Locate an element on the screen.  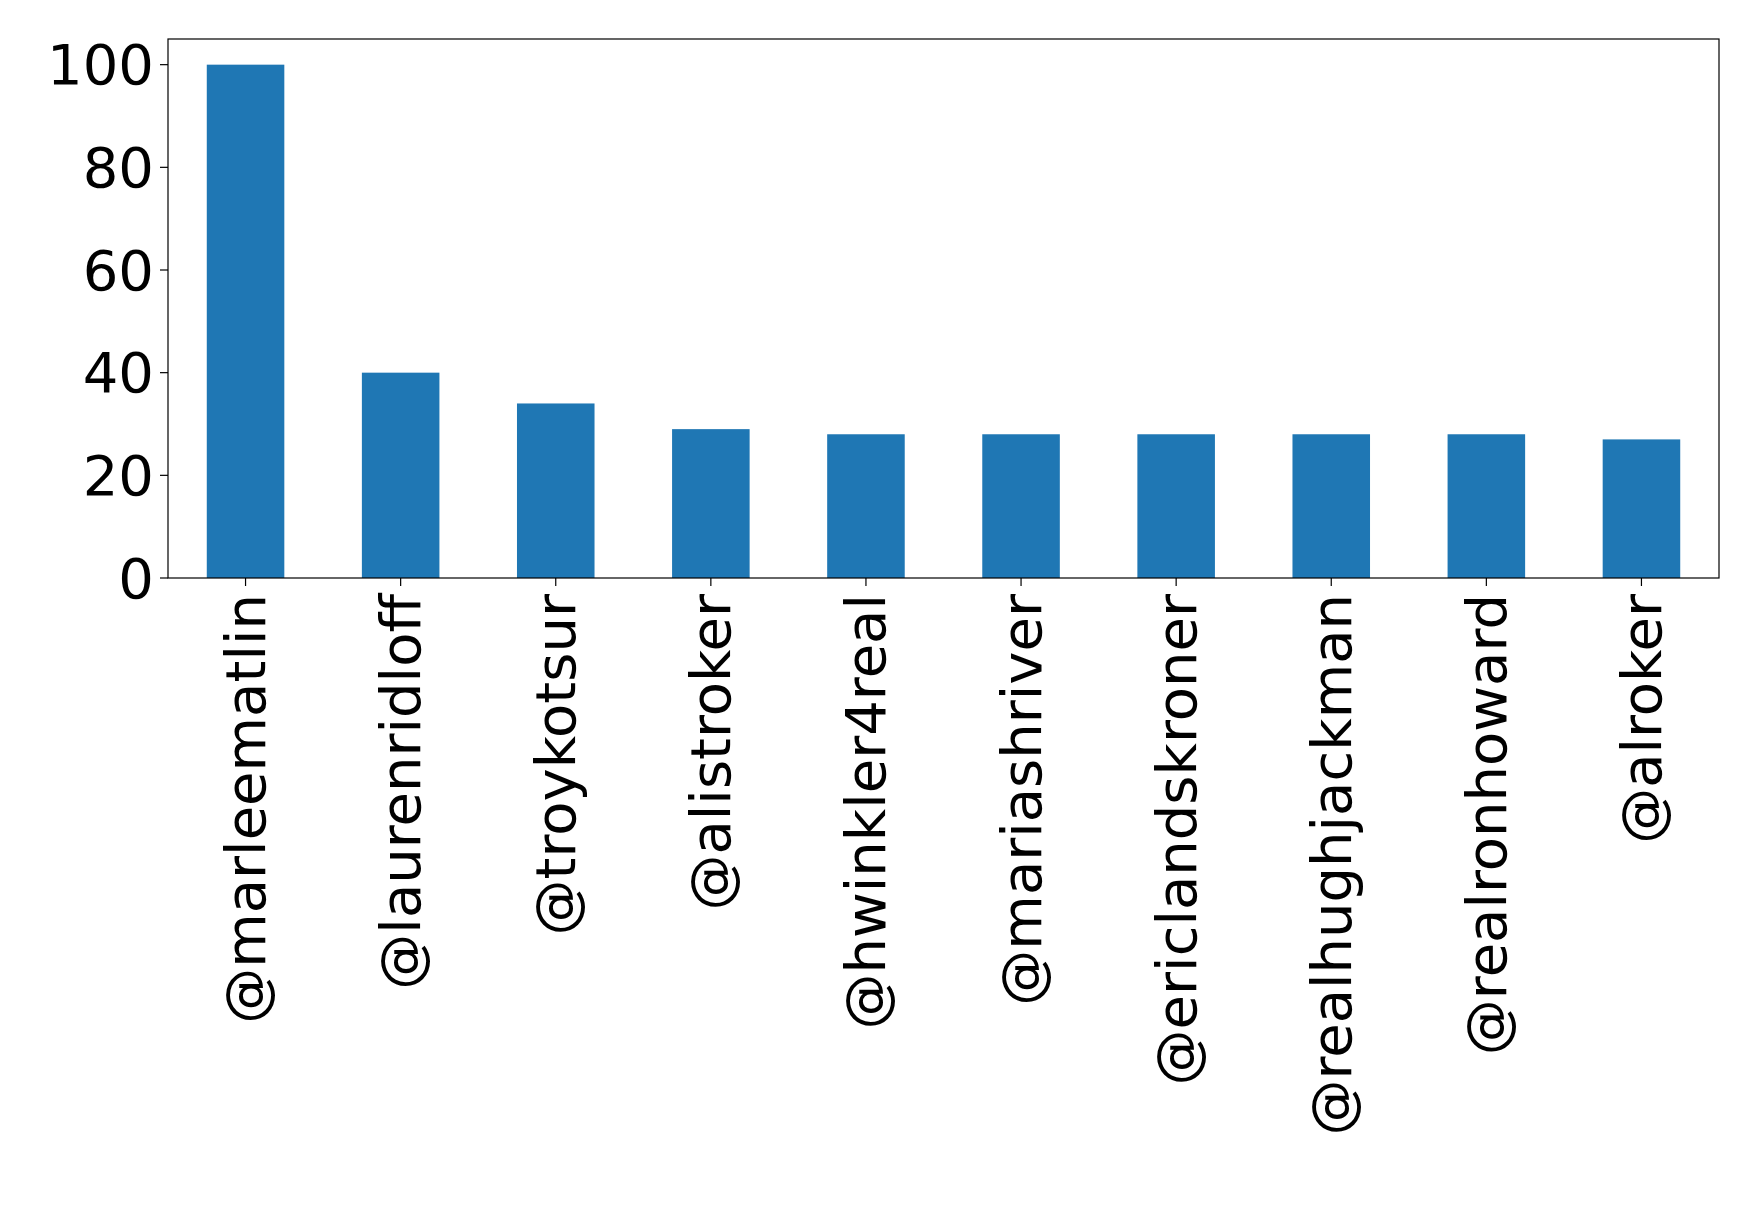
y-tick-label: 0 is located at coordinates (136, 578).